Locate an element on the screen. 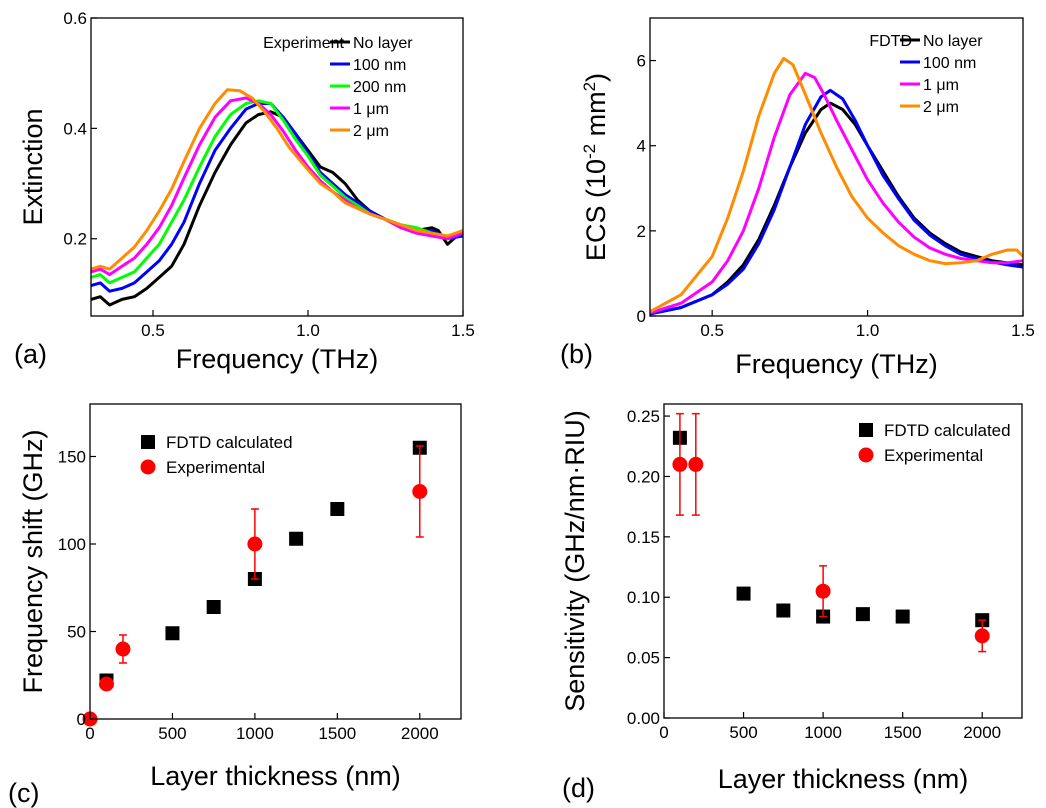 This screenshot has width=1046, height=808. y-tick-label: 0.10 is located at coordinates (643, 597).